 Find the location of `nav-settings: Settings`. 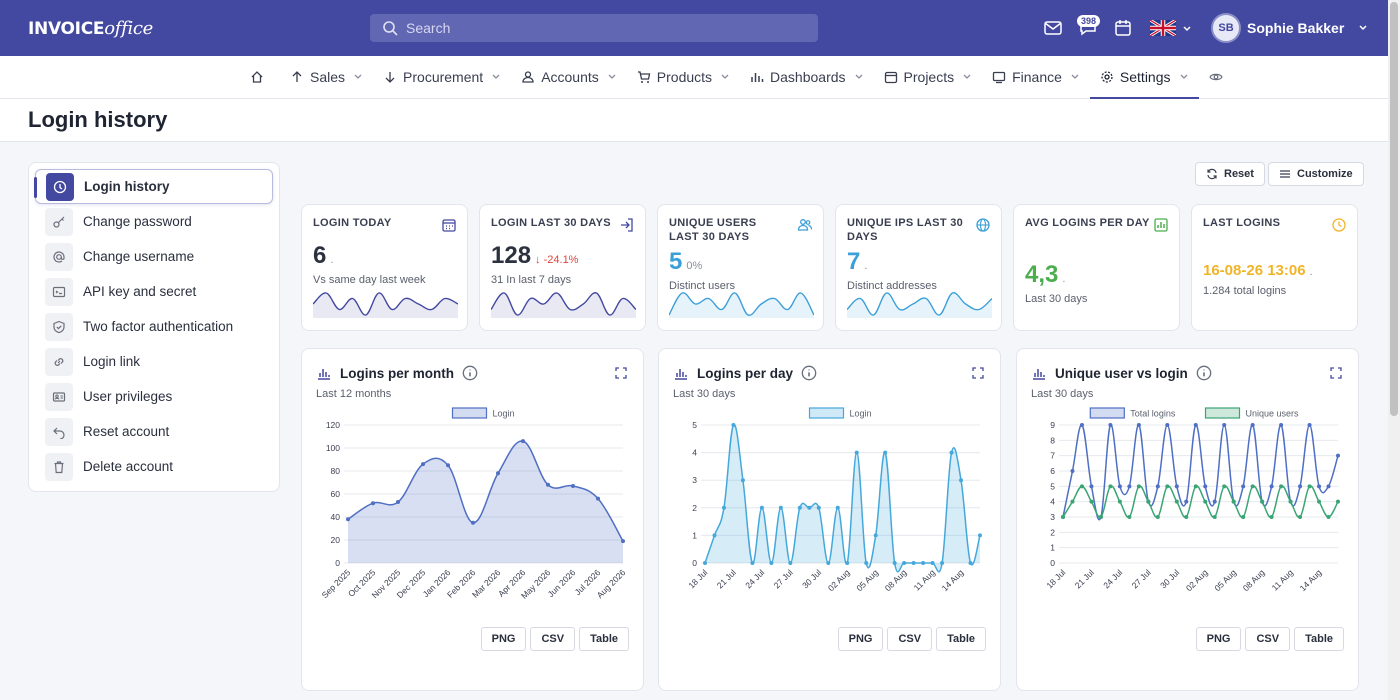

nav-settings: Settings is located at coordinates (1144, 77).